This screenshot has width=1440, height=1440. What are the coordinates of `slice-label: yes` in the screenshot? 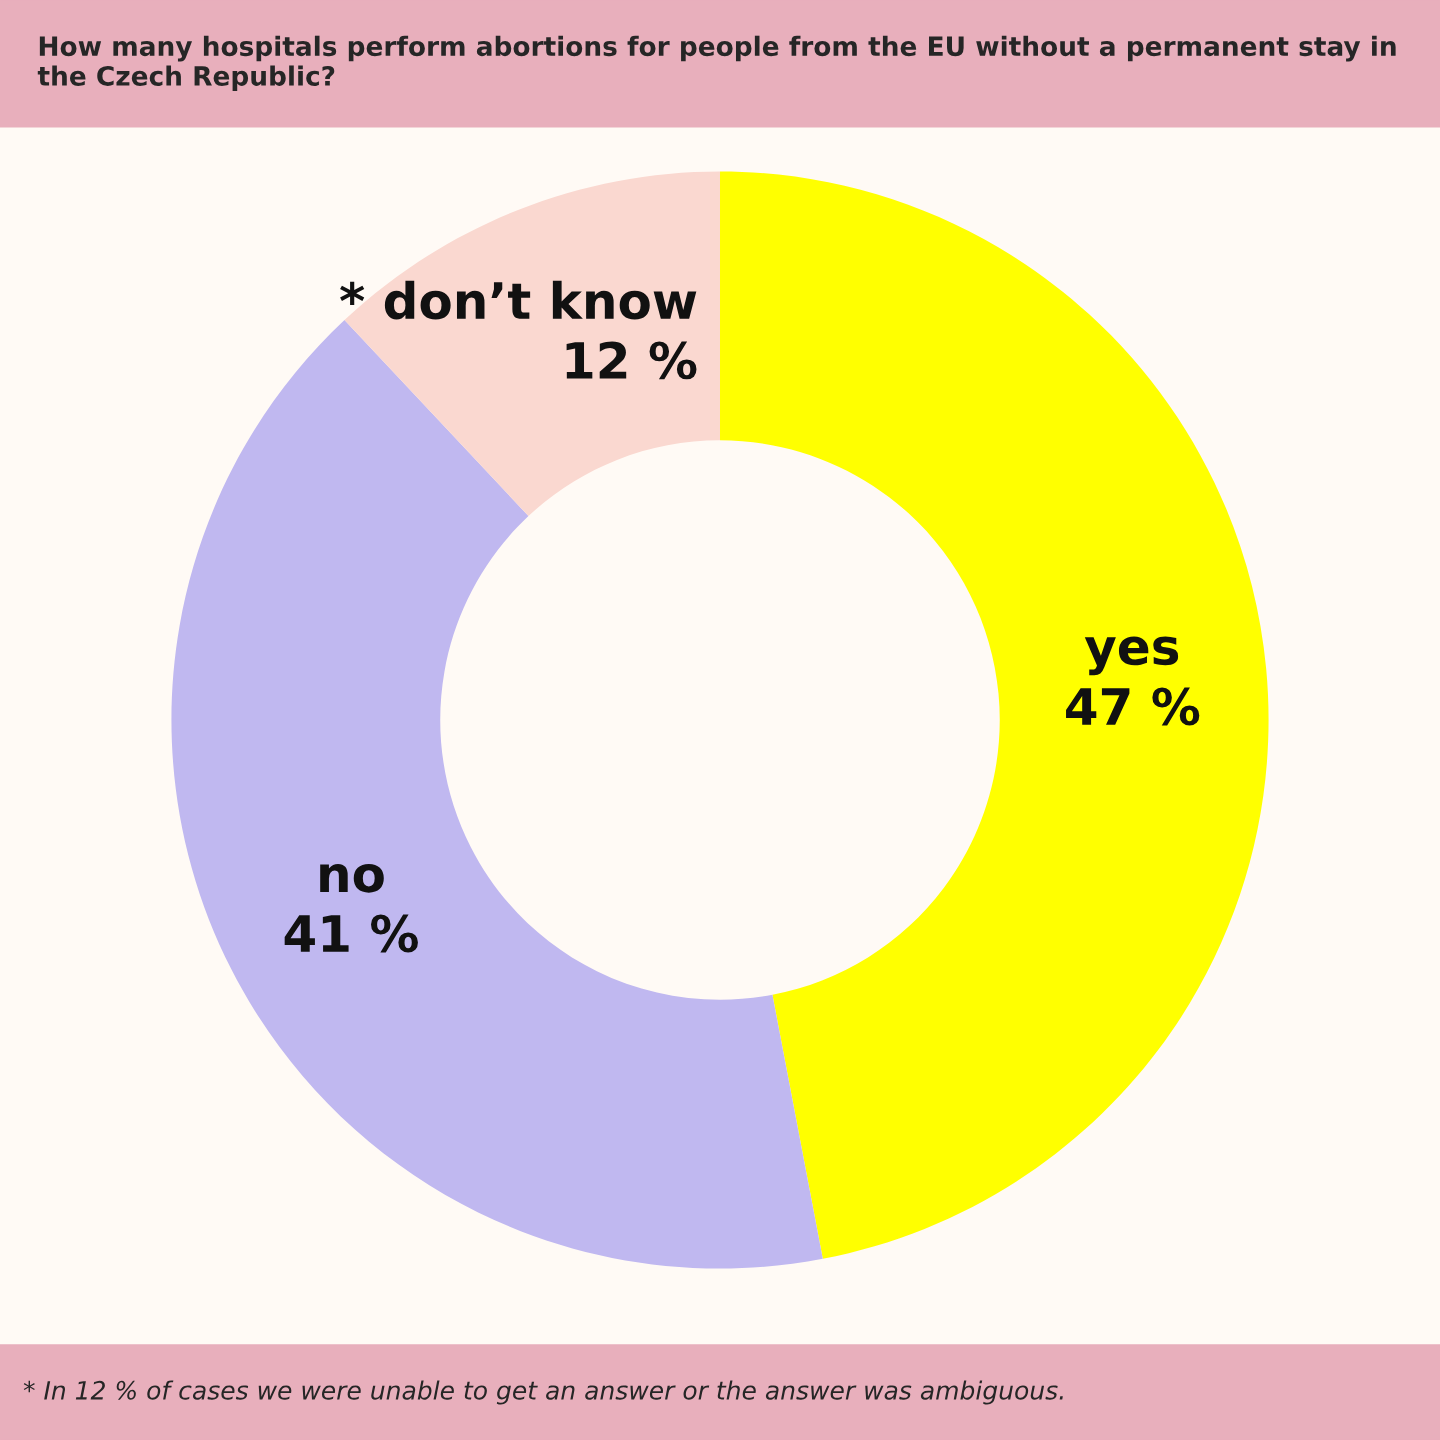 It's located at (1131, 656).